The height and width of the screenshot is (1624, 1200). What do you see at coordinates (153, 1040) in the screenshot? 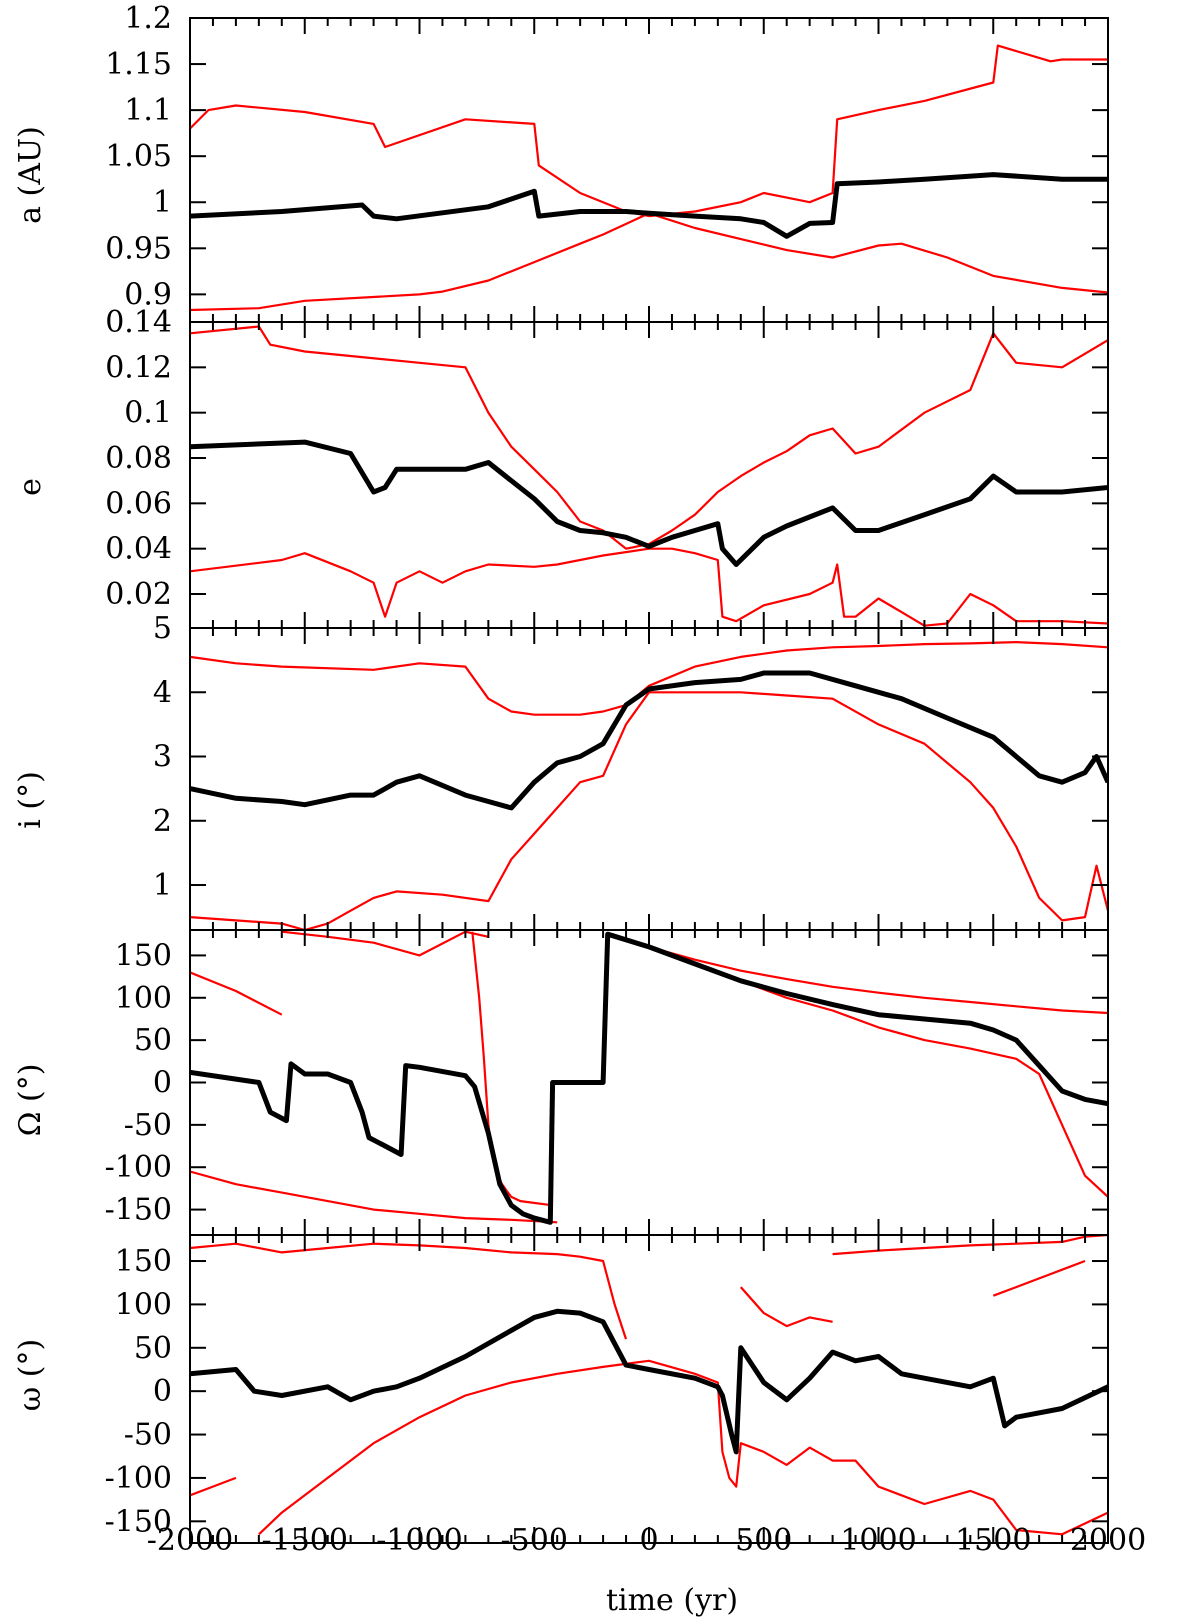
I see `y-tick-label-Omega: 50` at bounding box center [153, 1040].